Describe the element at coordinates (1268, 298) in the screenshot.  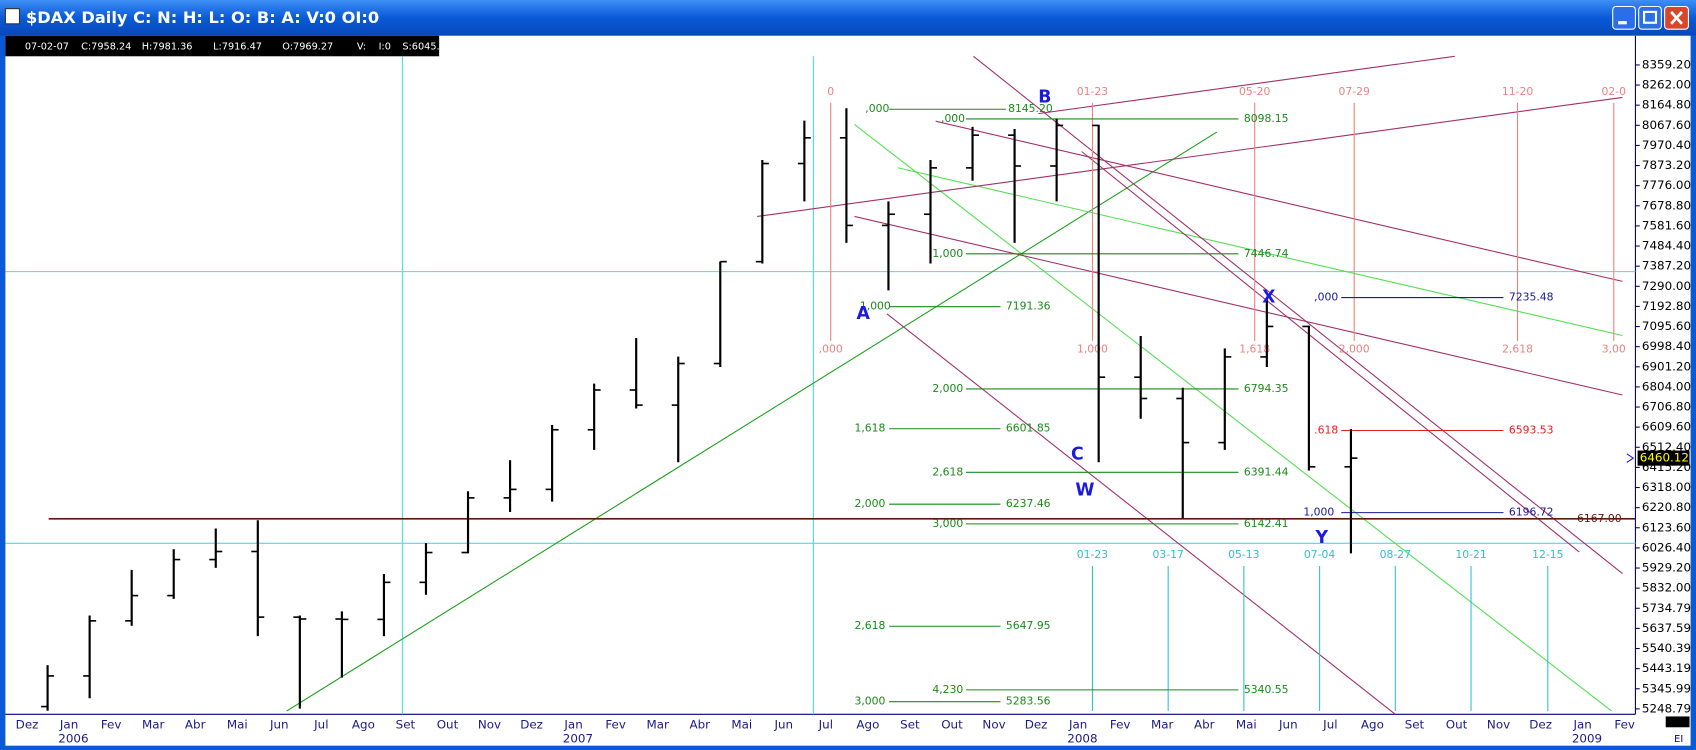
I see `wave-label: X` at that location.